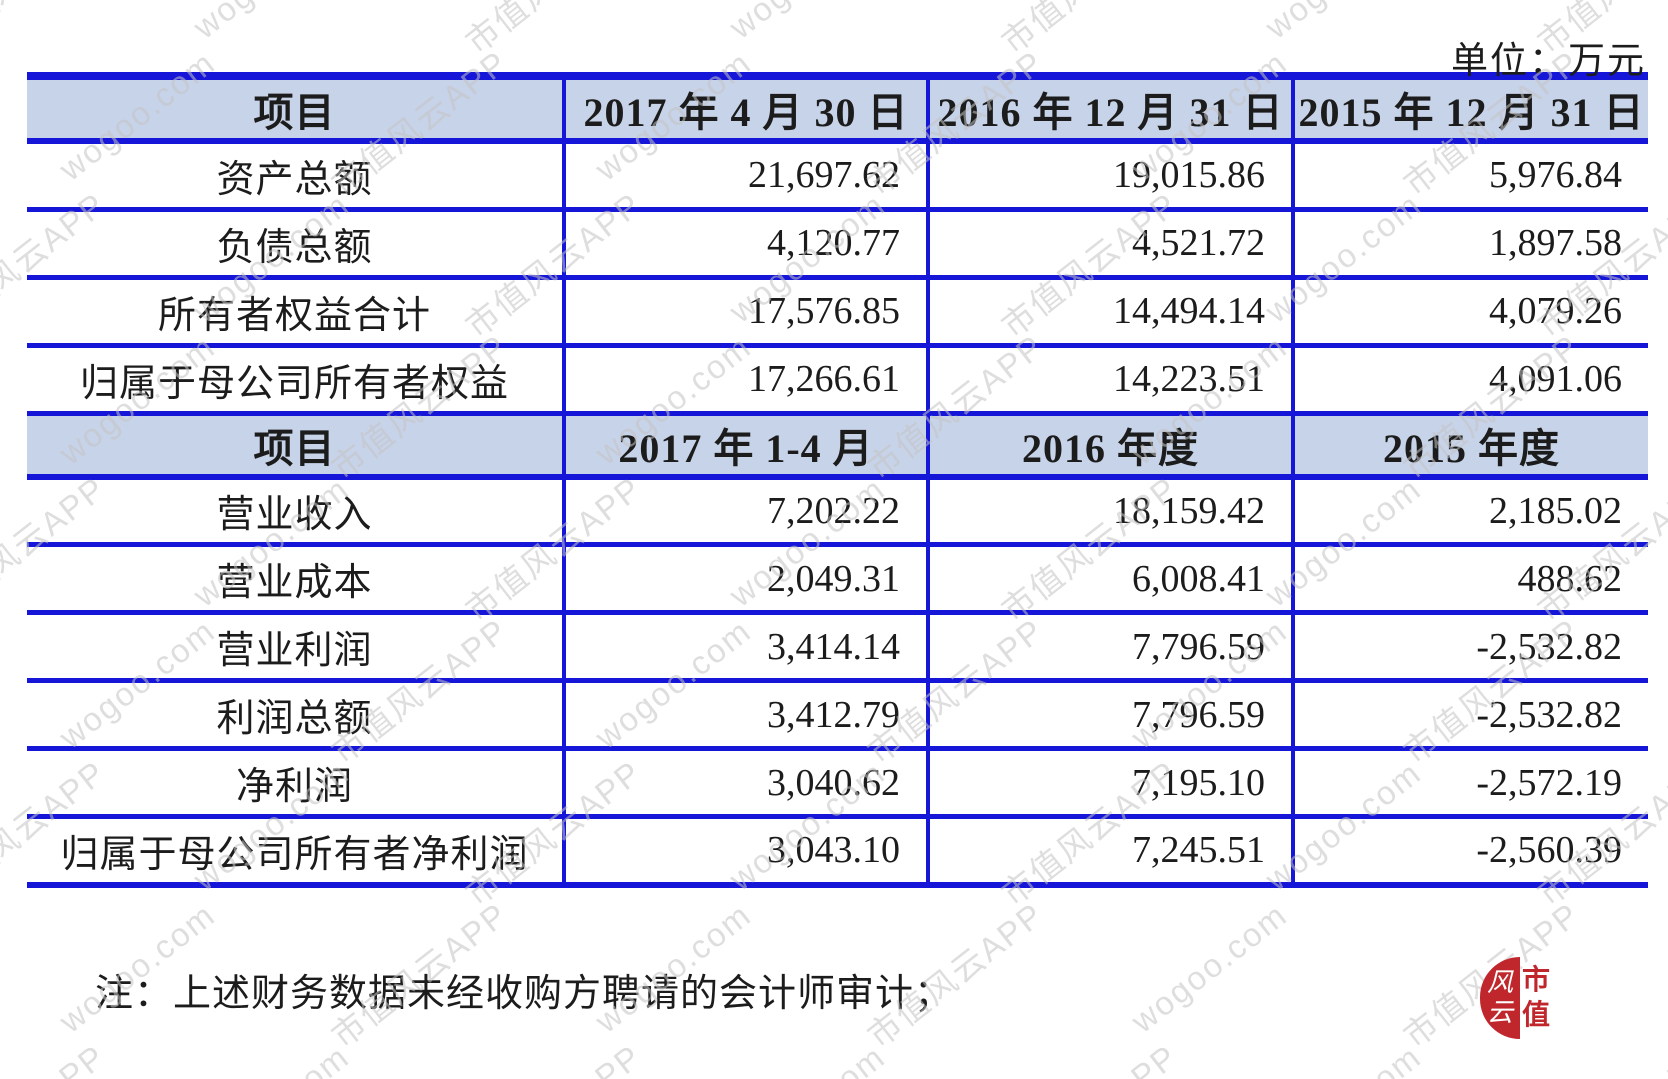 The width and height of the screenshot is (1668, 1079). I want to click on cell-value: 6,008.41, so click(1109, 578).